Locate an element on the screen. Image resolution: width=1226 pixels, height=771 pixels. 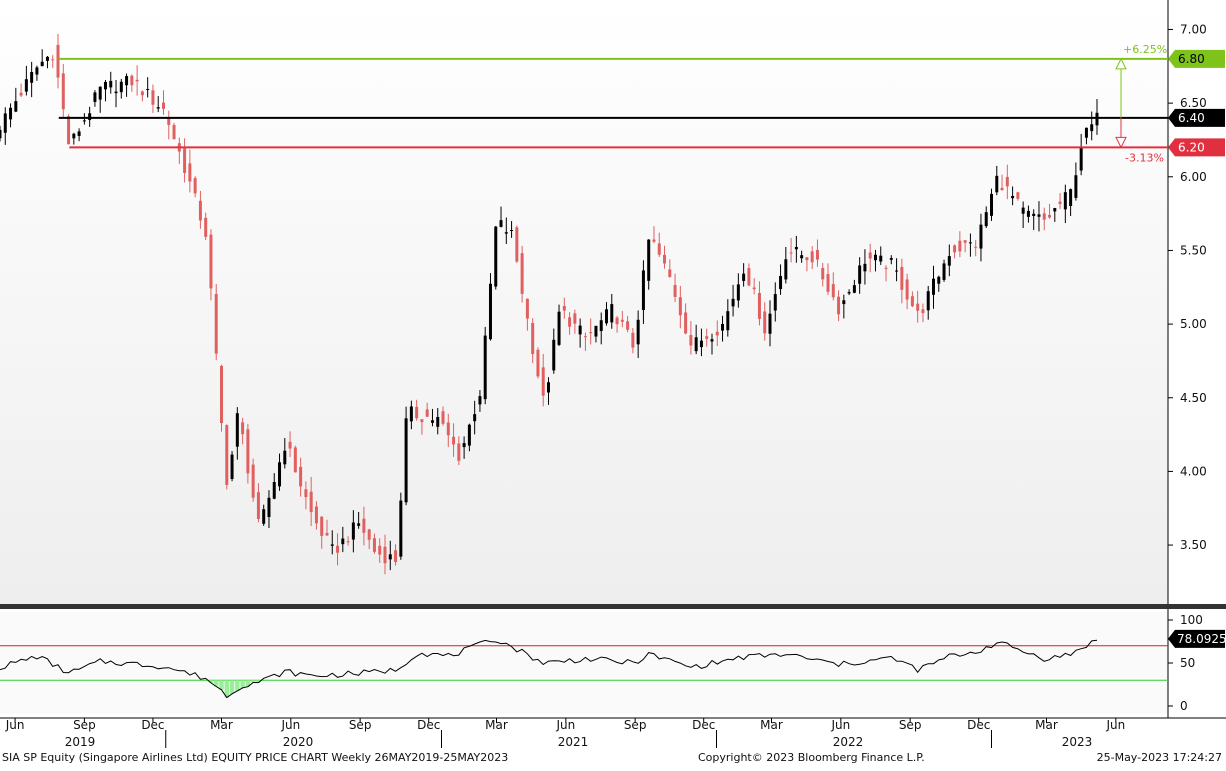
lower-pct-label: -3.13% is located at coordinates (1144, 157).